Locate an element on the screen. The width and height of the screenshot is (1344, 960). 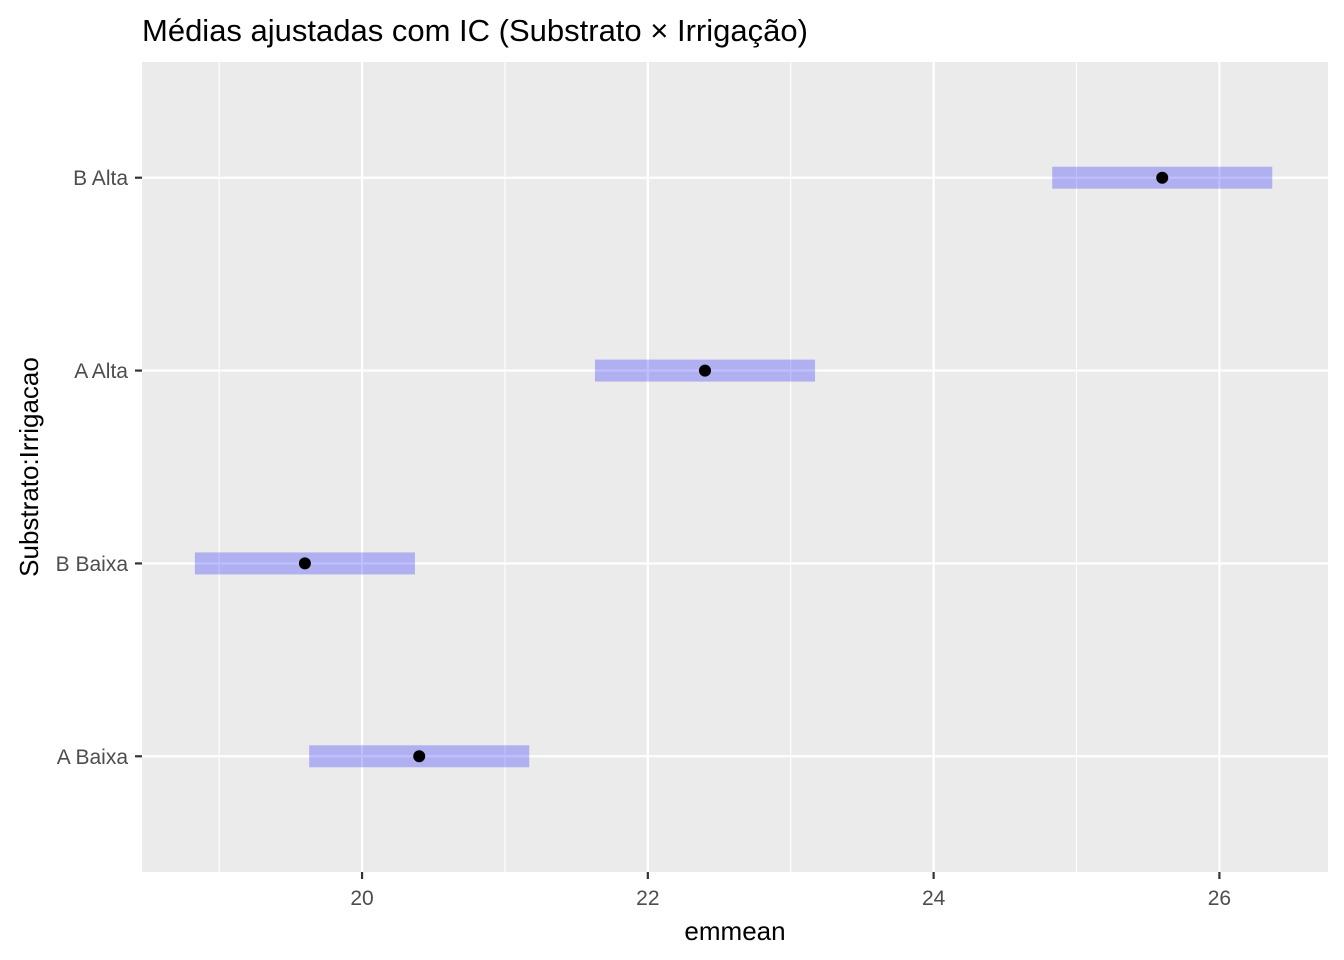
y-tick-label: B Alta is located at coordinates (100, 178).